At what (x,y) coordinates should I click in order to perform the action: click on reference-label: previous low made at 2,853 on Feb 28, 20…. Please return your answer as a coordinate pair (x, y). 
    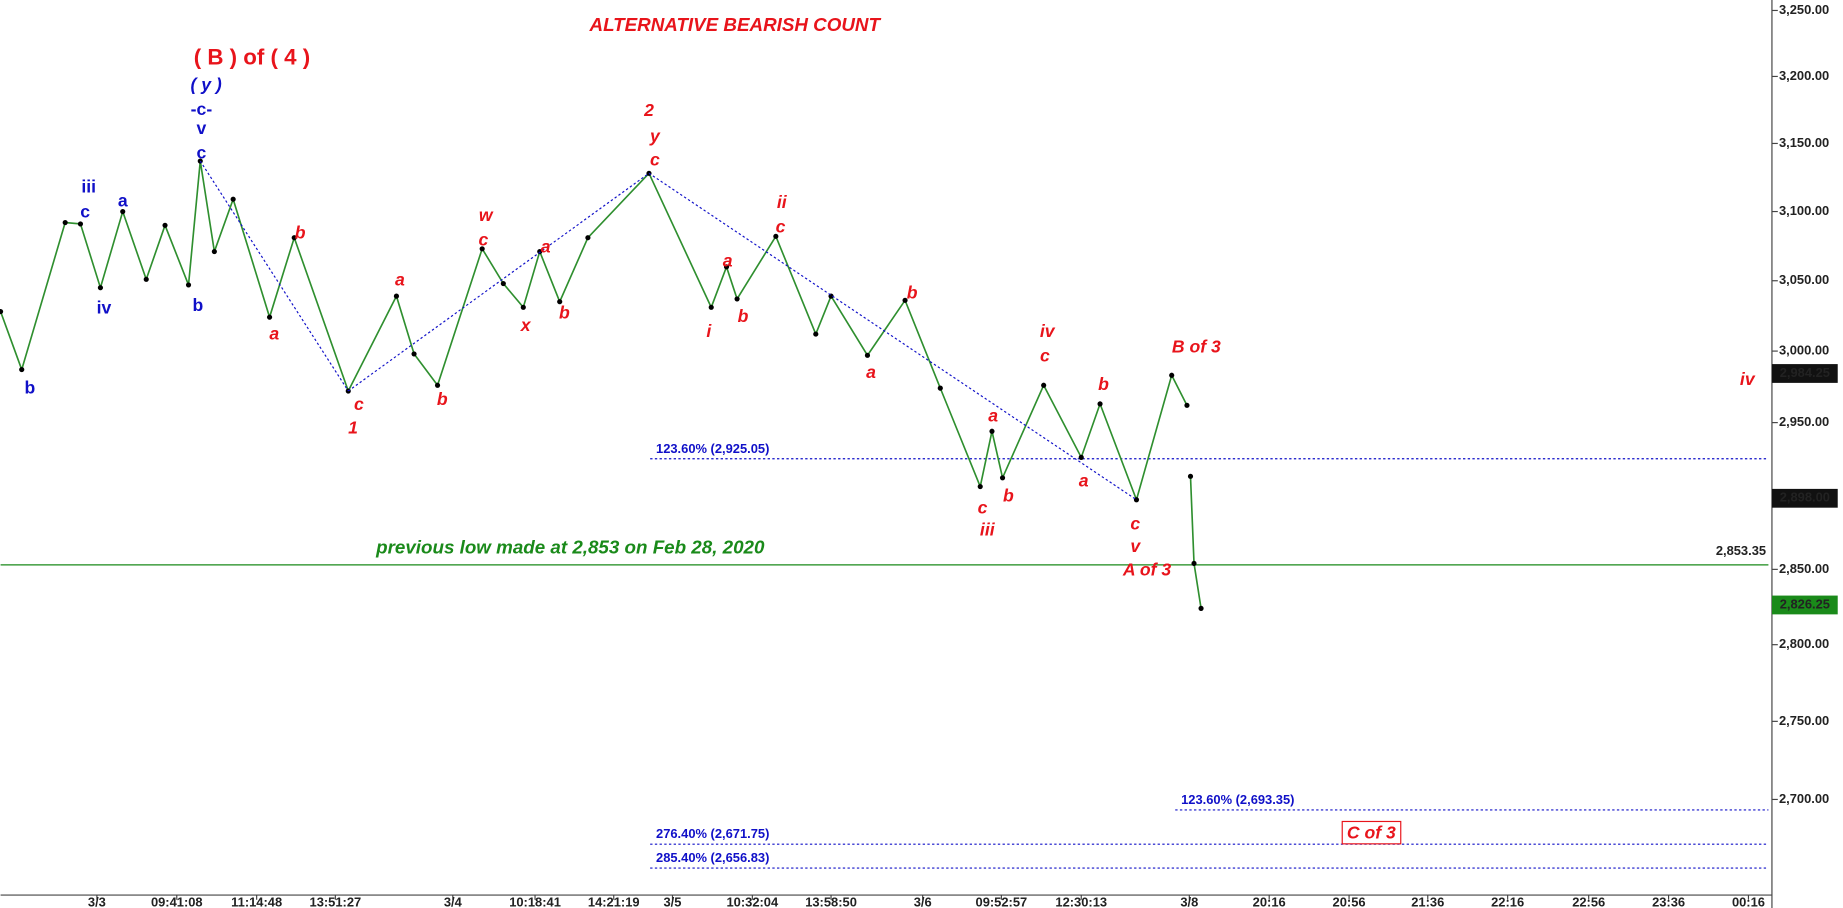
    Looking at the image, I should click on (570, 546).